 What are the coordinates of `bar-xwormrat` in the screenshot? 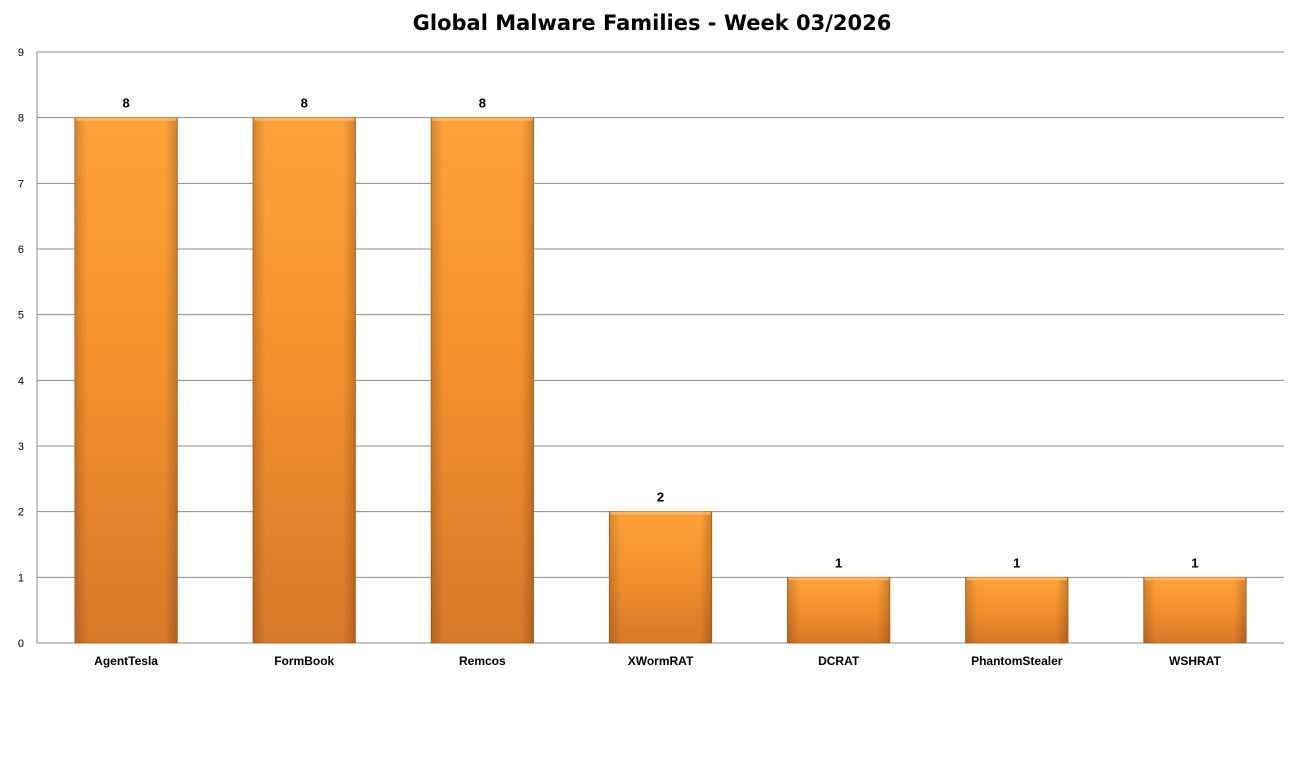 It's located at (660, 577).